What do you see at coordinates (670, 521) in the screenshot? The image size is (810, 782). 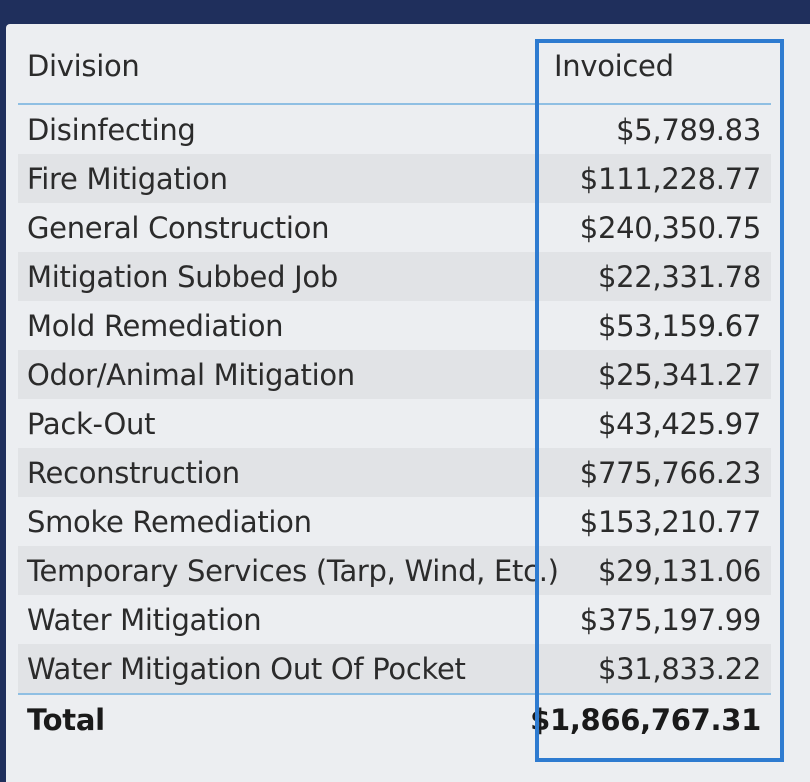 I see `invoiced-cell: $153,210.77` at bounding box center [670, 521].